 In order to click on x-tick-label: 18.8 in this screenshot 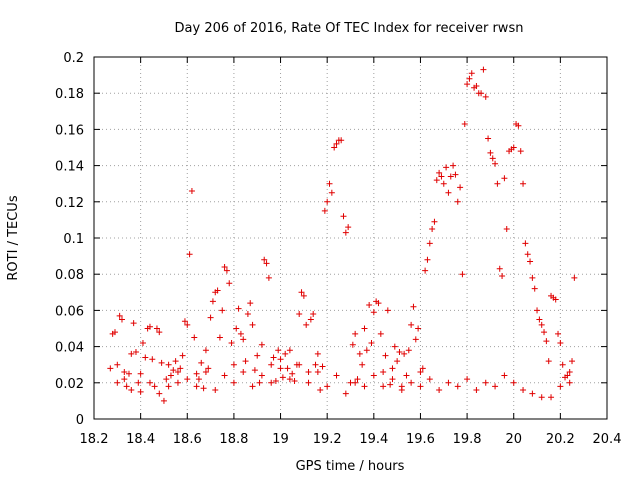, I will do `click(233, 439)`.